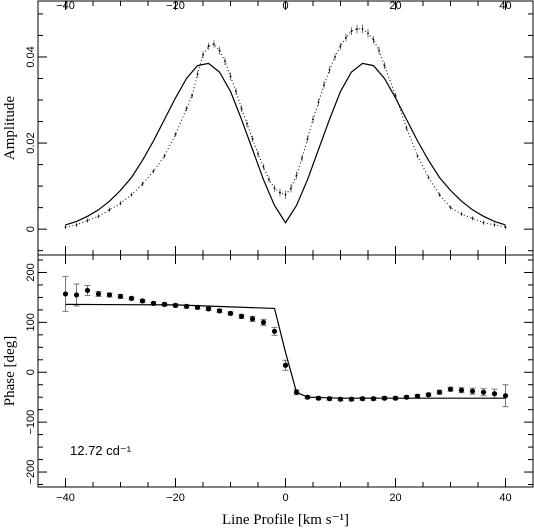 The height and width of the screenshot is (528, 534). Describe the element at coordinates (65, 6) in the screenshot. I see `x-tick-label-top: −40` at that location.